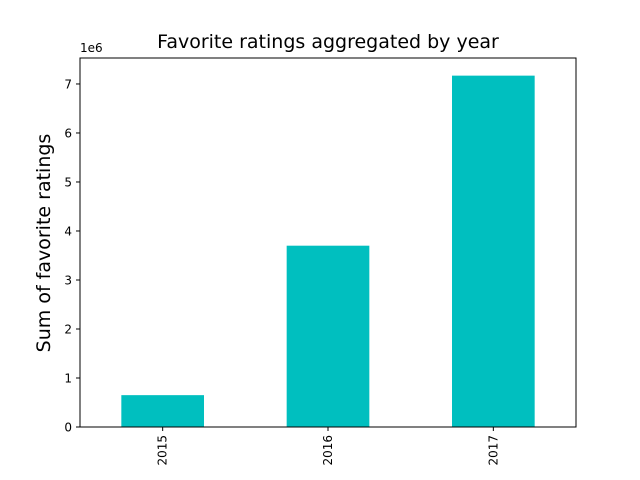 The image size is (640, 480). I want to click on x-tick-label: 2017, so click(493, 450).